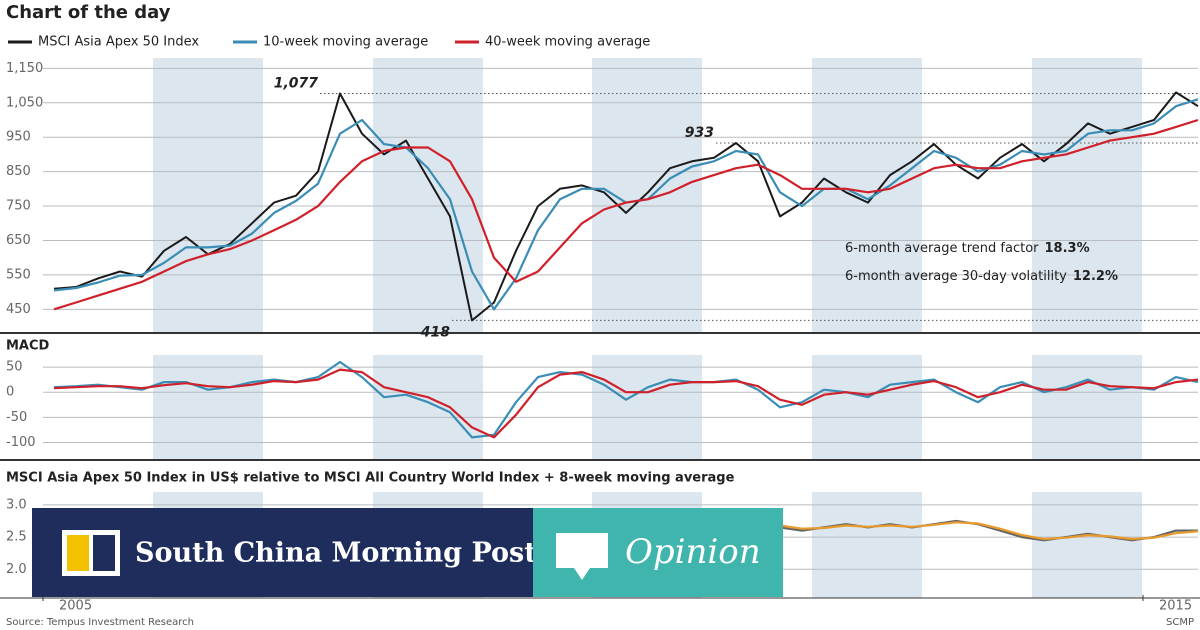 The width and height of the screenshot is (1200, 630). What do you see at coordinates (16, 569) in the screenshot?
I see `y-tick-label: 2.0` at bounding box center [16, 569].